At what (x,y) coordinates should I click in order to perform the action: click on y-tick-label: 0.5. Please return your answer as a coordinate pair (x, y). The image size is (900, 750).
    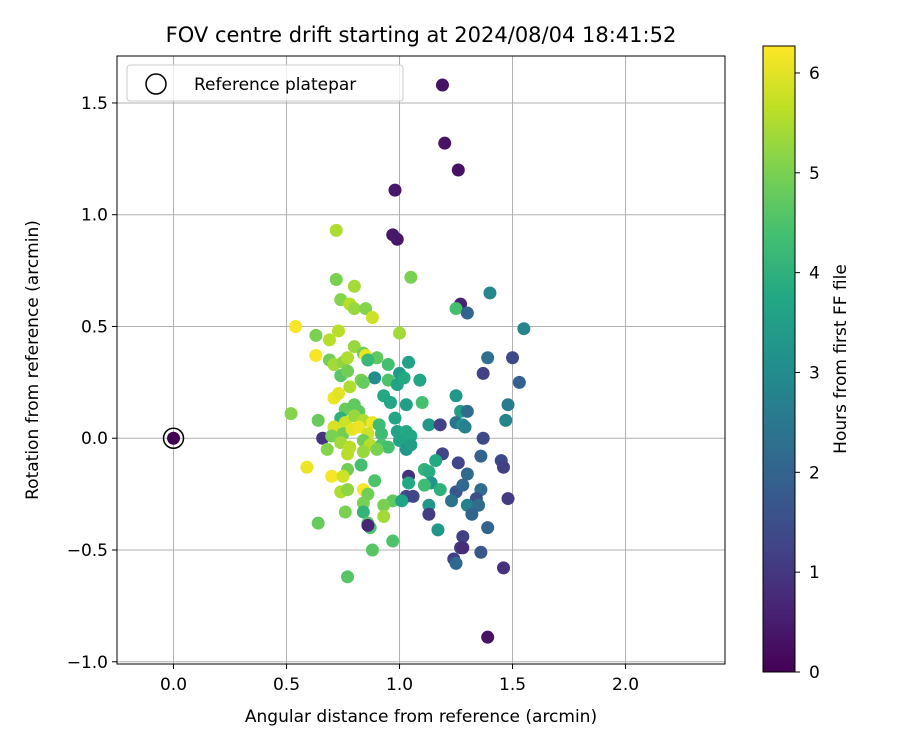
    Looking at the image, I should click on (94, 327).